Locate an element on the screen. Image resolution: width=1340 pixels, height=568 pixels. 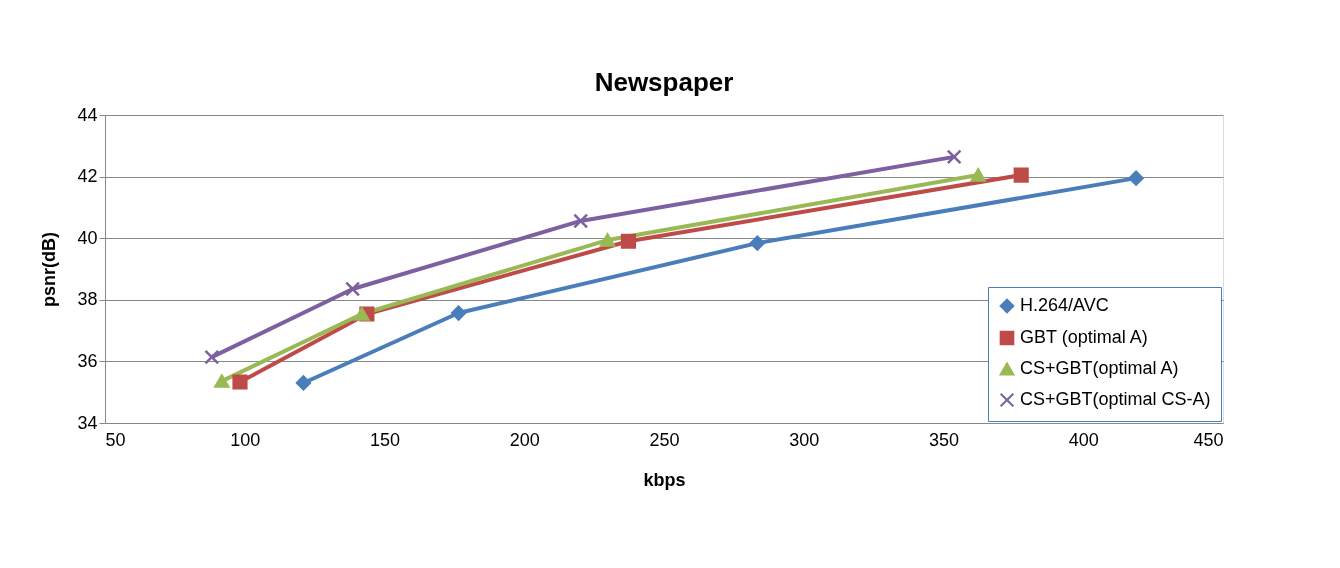
y-tick-label: 40 is located at coordinates (87, 237).